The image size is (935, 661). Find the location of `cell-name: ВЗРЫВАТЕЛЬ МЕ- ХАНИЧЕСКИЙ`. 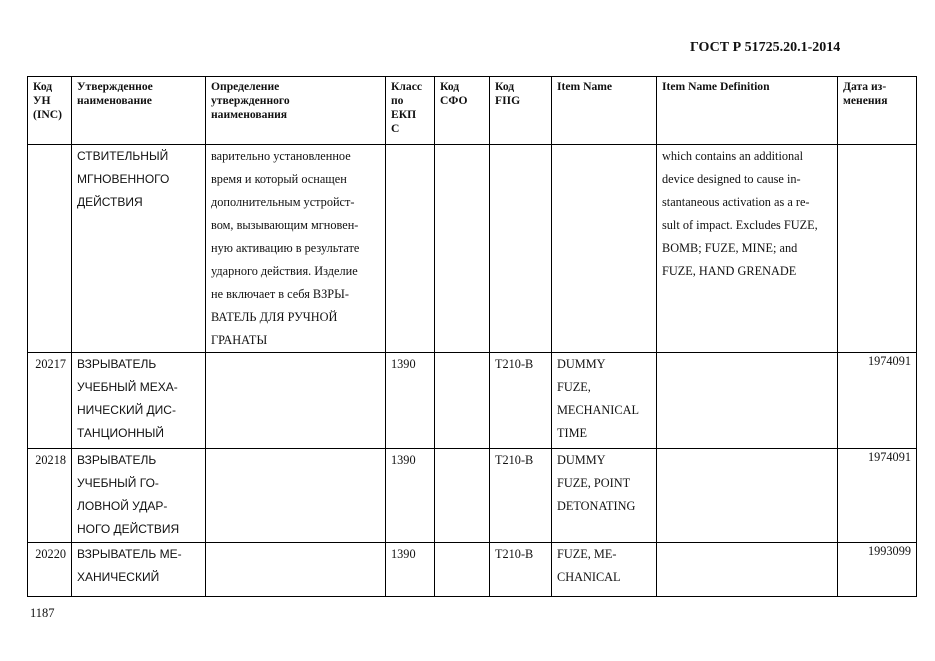

cell-name: ВЗРЫВАТЕЛЬ МЕ- ХАНИЧЕСКИЙ is located at coordinates (138, 569).